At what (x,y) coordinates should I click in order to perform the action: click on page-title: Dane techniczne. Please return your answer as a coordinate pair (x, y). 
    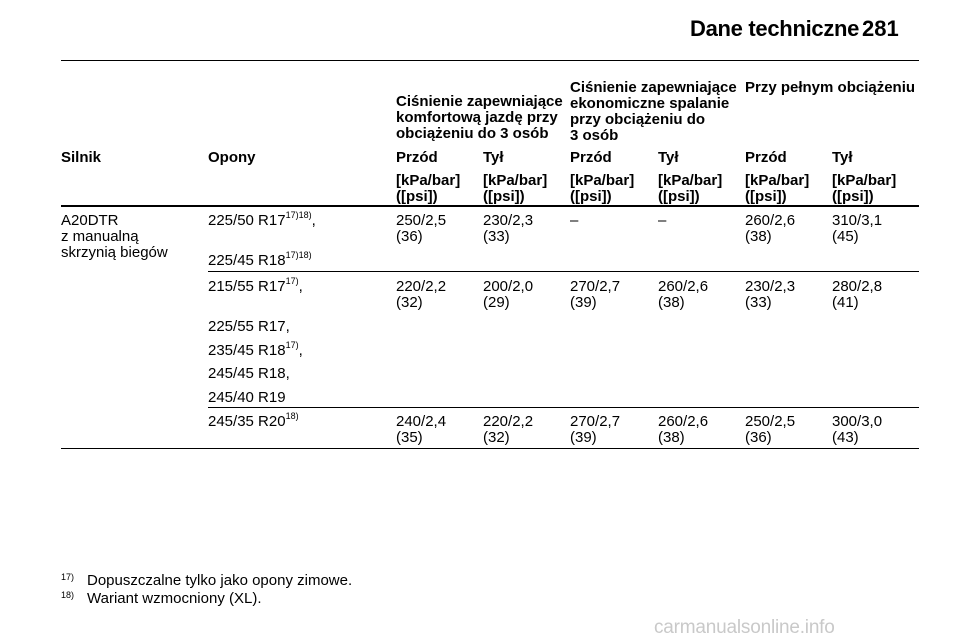
    Looking at the image, I should click on (775, 28).